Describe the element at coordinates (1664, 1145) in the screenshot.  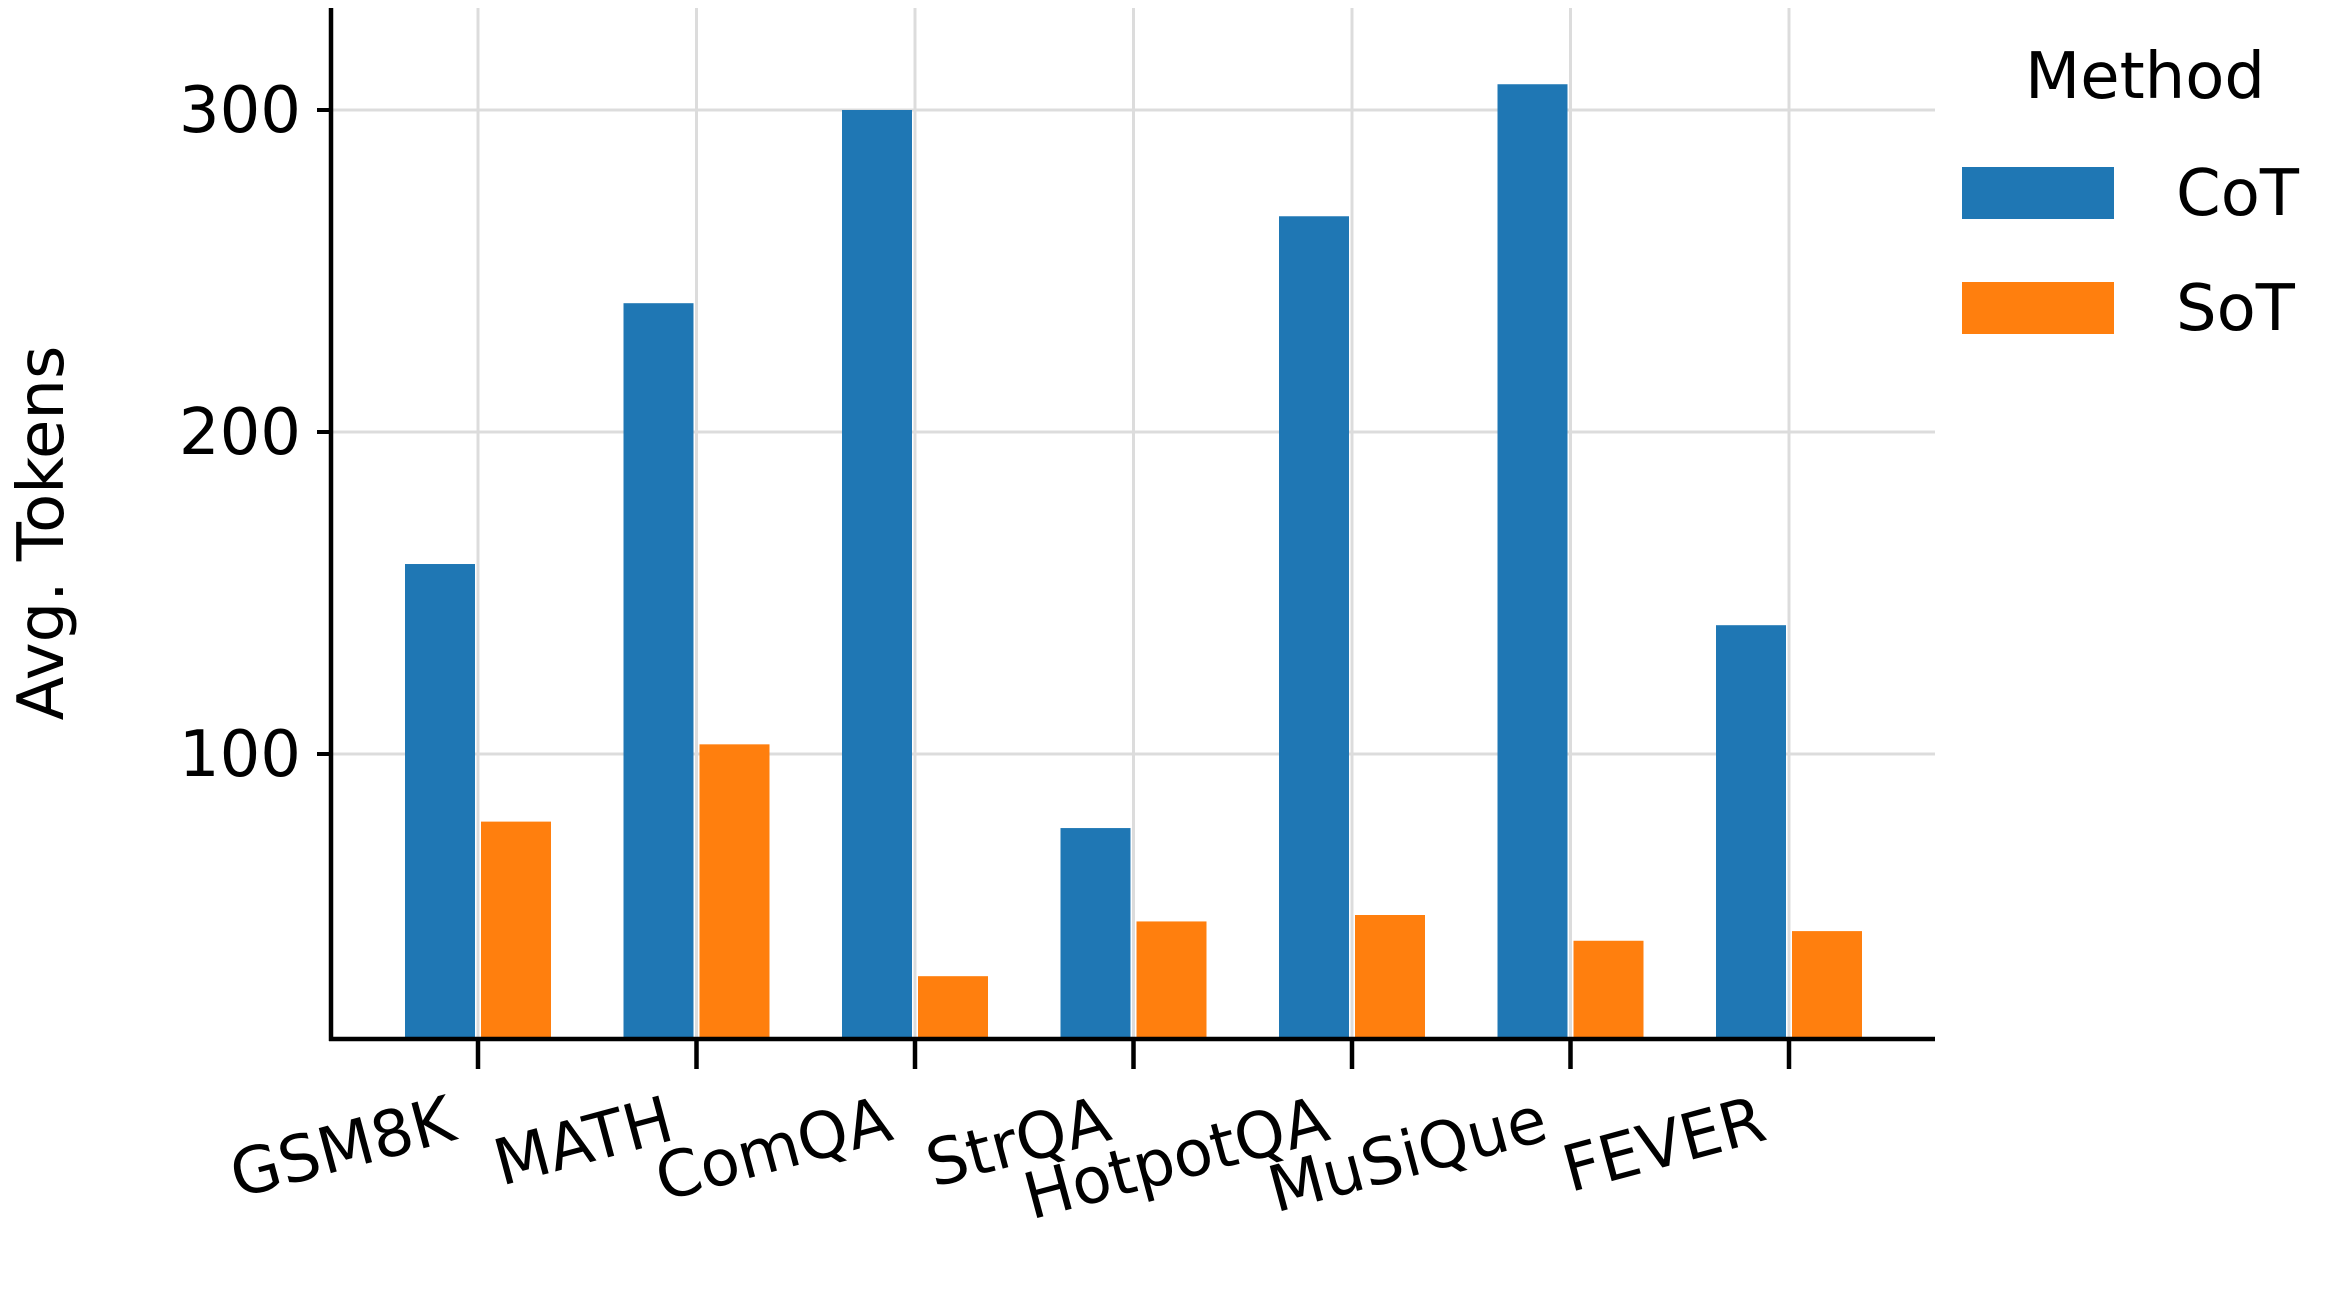
I see `x-tick-label: FEVER` at that location.